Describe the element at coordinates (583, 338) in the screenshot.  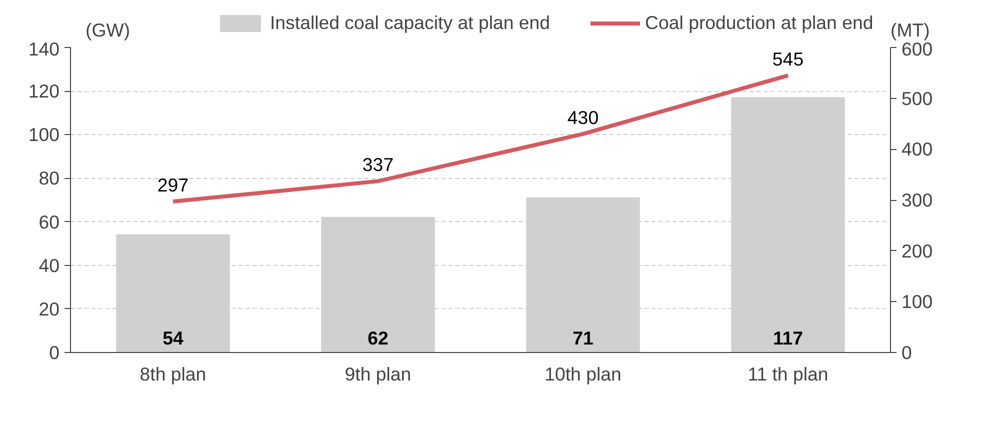
I see `data-label: 71` at that location.